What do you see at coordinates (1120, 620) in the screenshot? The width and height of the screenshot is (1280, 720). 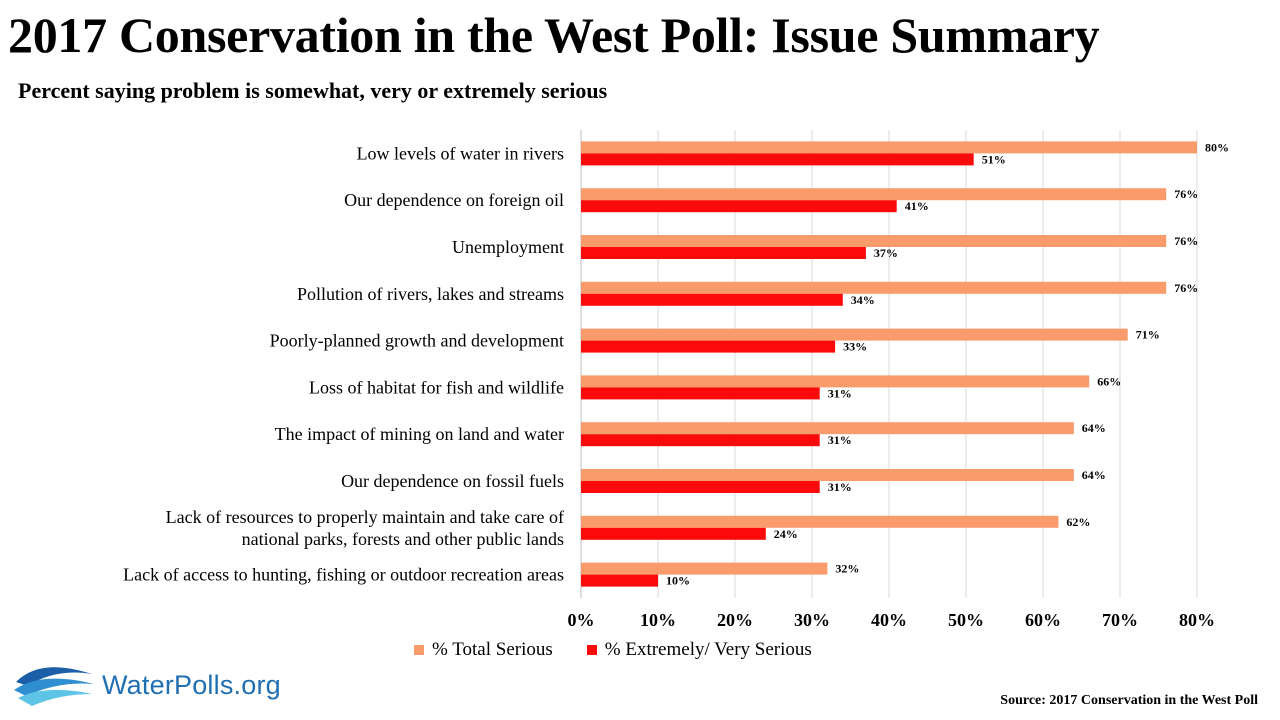 I see `x-tick-label: 70%` at bounding box center [1120, 620].